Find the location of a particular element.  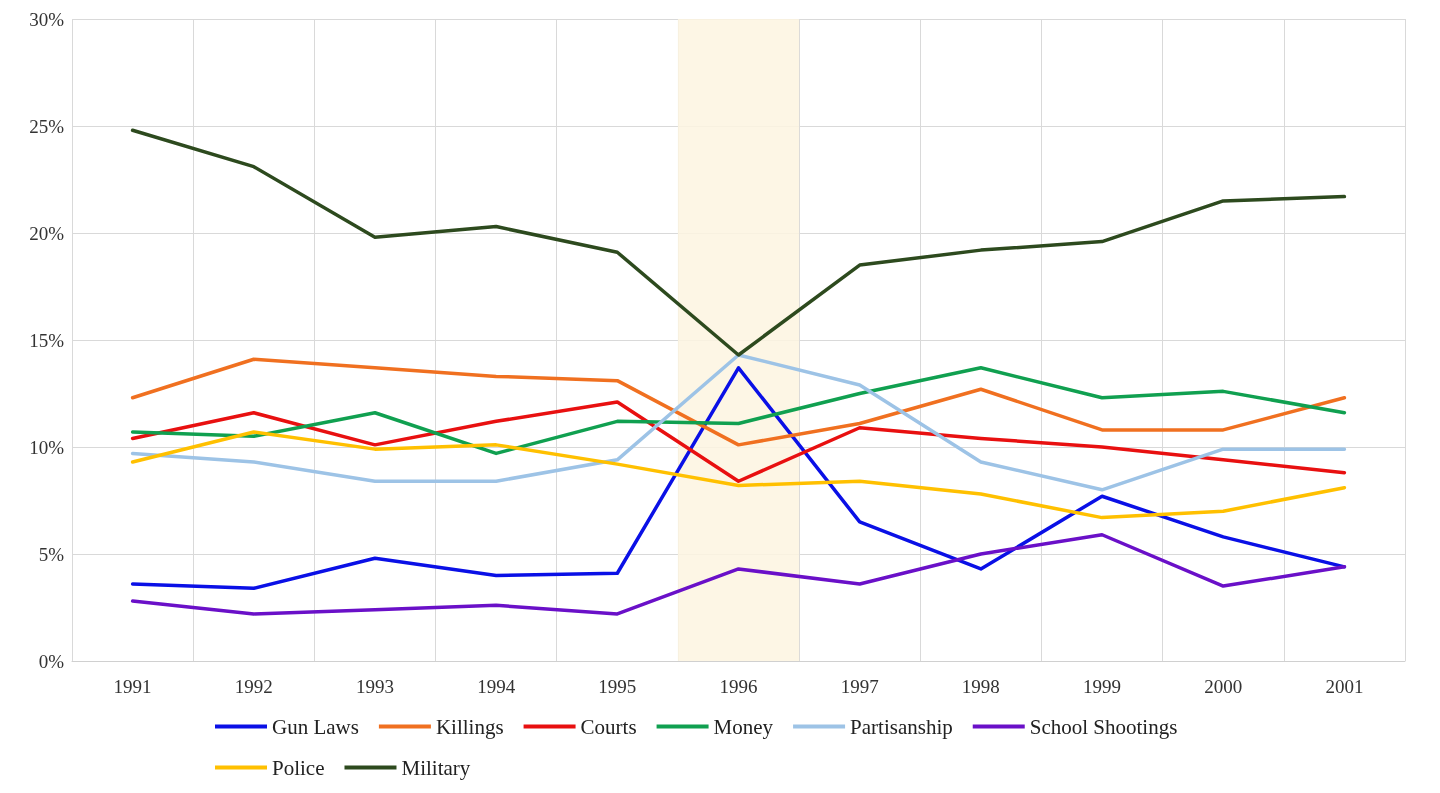

y-tick-label: 10% is located at coordinates (47, 447).